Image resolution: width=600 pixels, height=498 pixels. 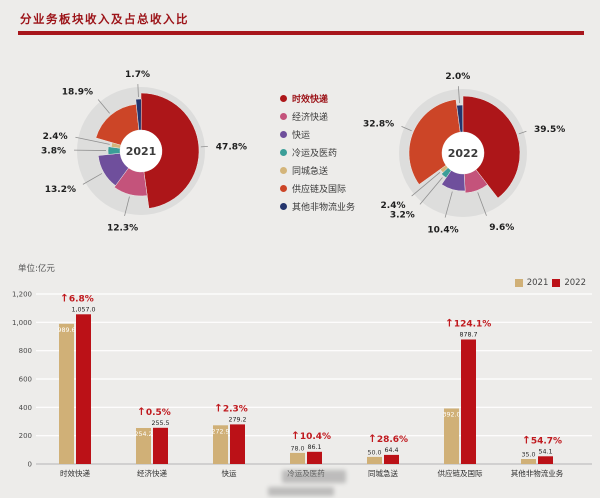 What do you see at coordinates (310, 172) in the screenshot?
I see `legend-label: 同城急送` at bounding box center [310, 172].